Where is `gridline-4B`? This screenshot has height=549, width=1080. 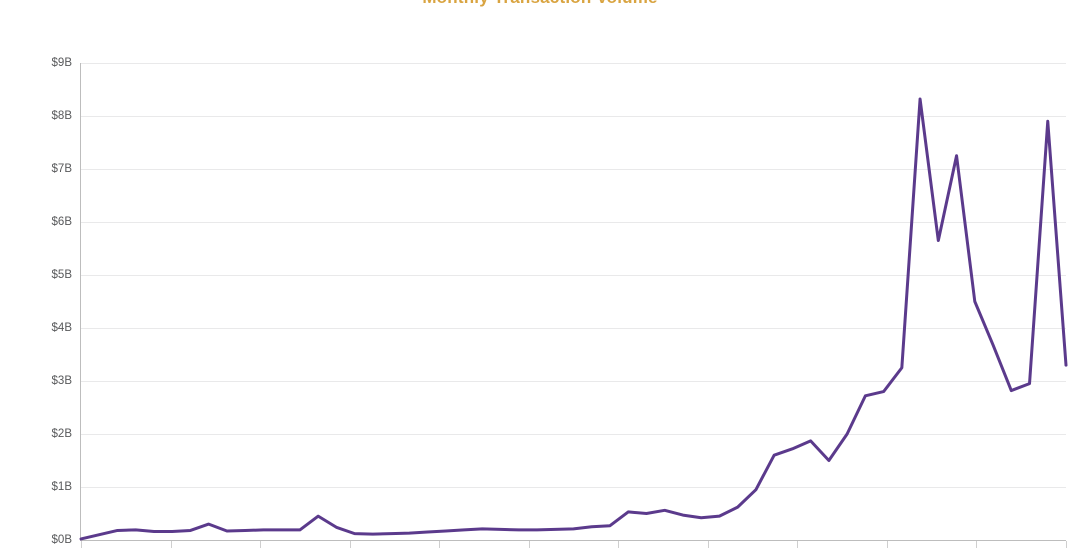
gridline-4B is located at coordinates (573, 328).